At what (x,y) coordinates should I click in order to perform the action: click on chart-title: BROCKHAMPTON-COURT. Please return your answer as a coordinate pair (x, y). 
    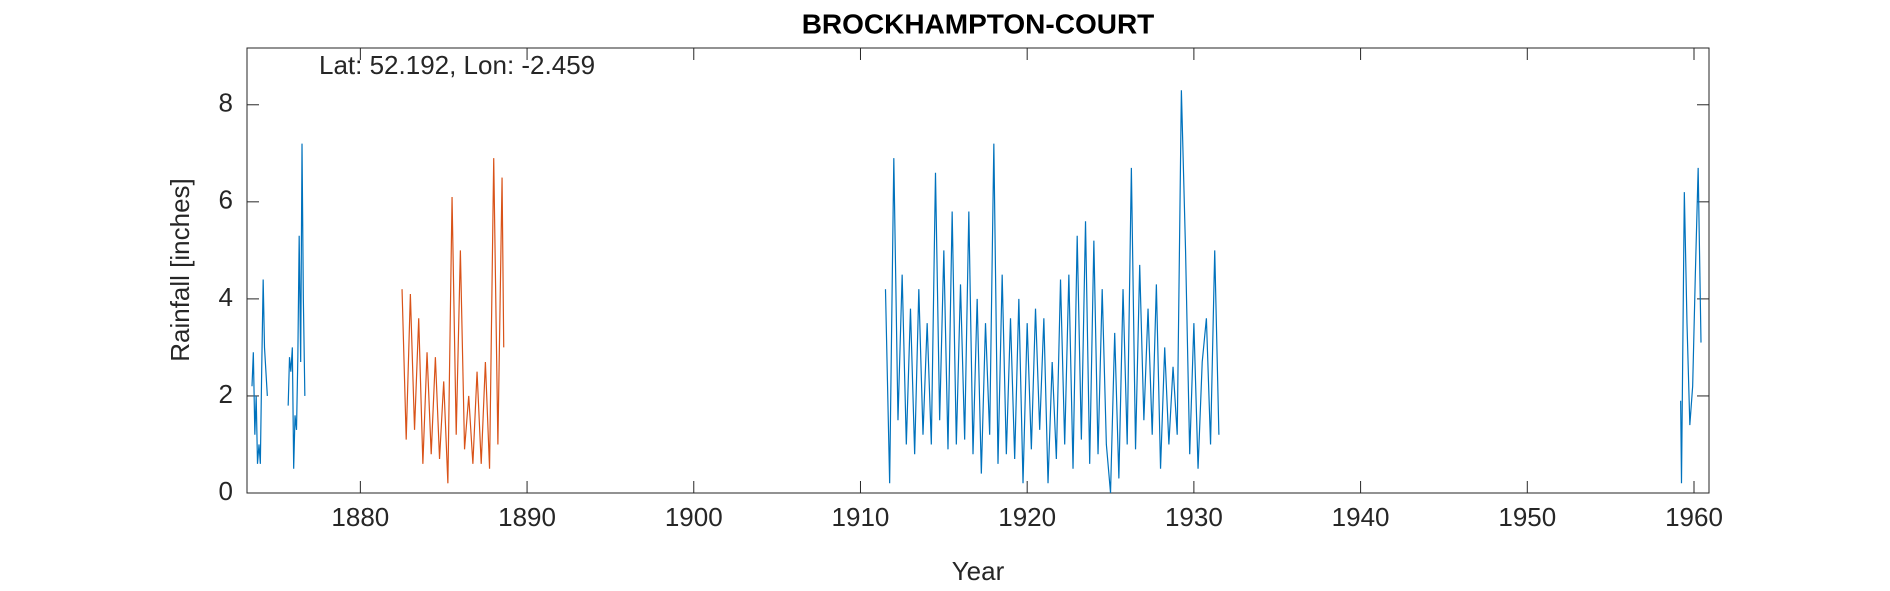
    Looking at the image, I should click on (978, 23).